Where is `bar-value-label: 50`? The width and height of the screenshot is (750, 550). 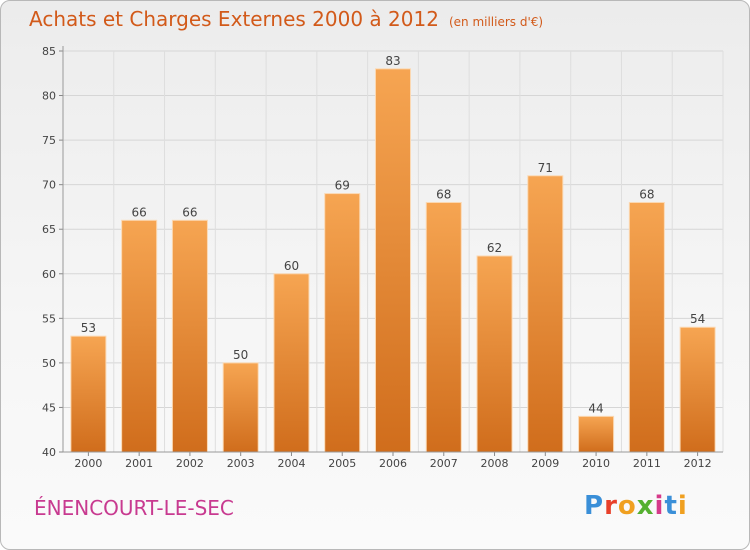
bar-value-label: 50 is located at coordinates (240, 355).